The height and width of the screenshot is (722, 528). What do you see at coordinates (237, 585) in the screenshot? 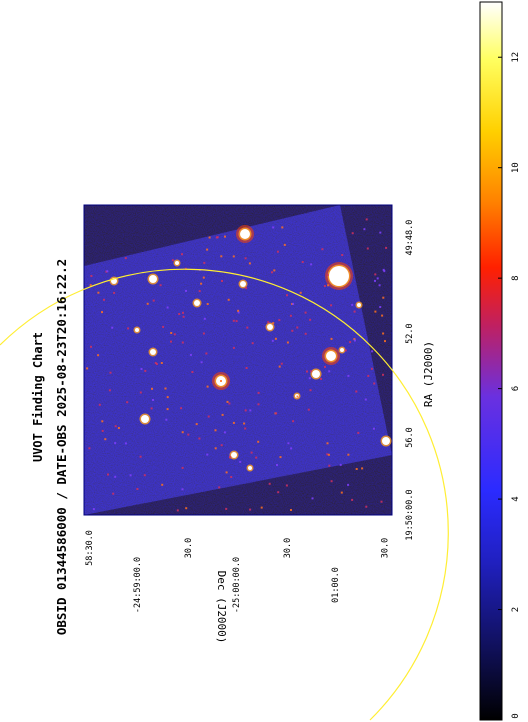
I see `dec-tick-label: -25:00:00.0` at bounding box center [237, 585].